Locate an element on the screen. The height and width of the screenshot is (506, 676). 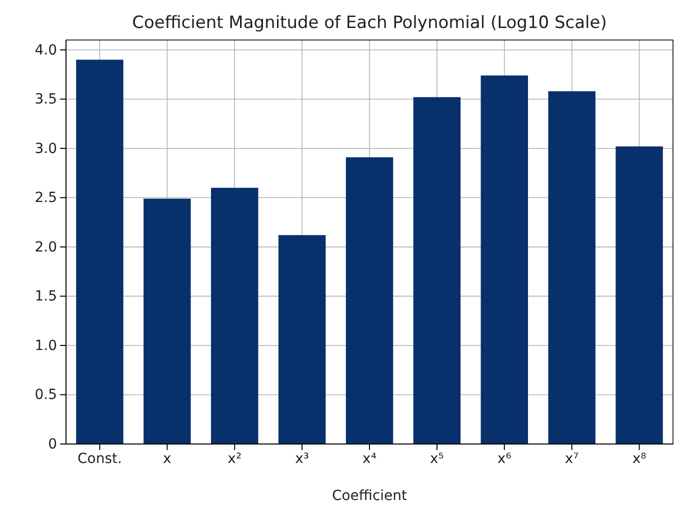
y-tick-label: 1.5 is located at coordinates (45, 296).